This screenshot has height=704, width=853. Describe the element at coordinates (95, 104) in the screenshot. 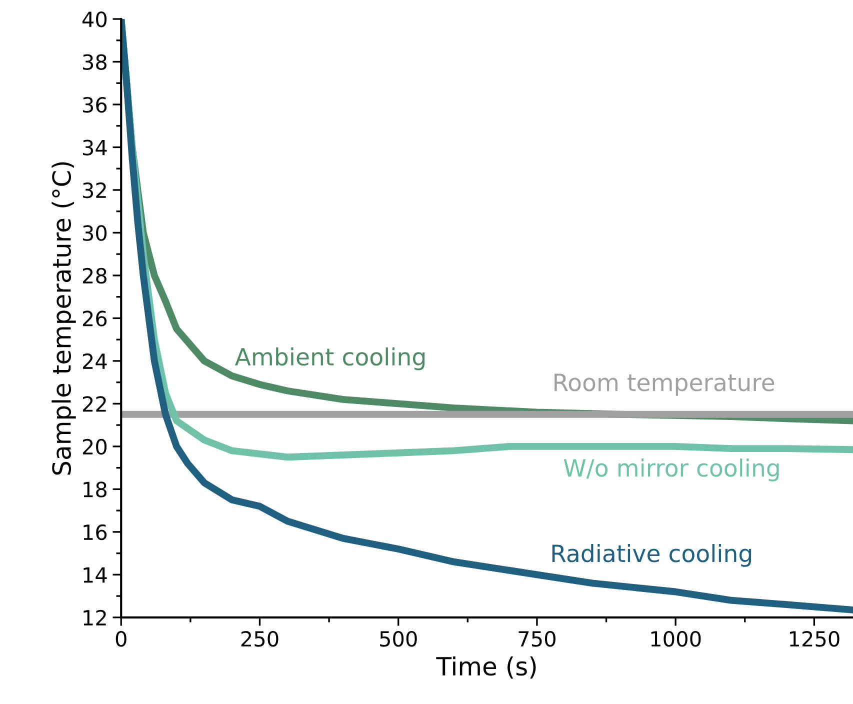

I see `y-tick-label: 36` at that location.